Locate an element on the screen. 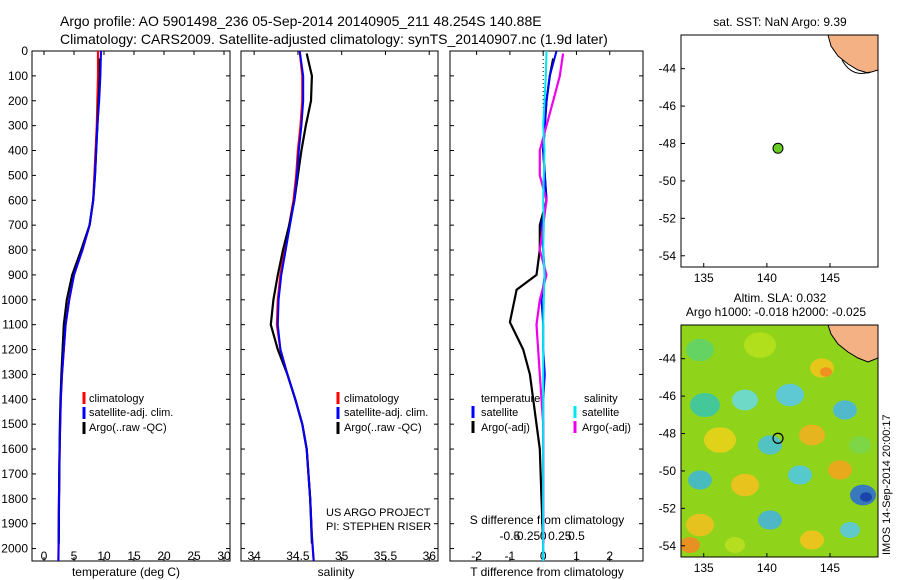  sst-map-lon-tick-label: 145 is located at coordinates (830, 278).